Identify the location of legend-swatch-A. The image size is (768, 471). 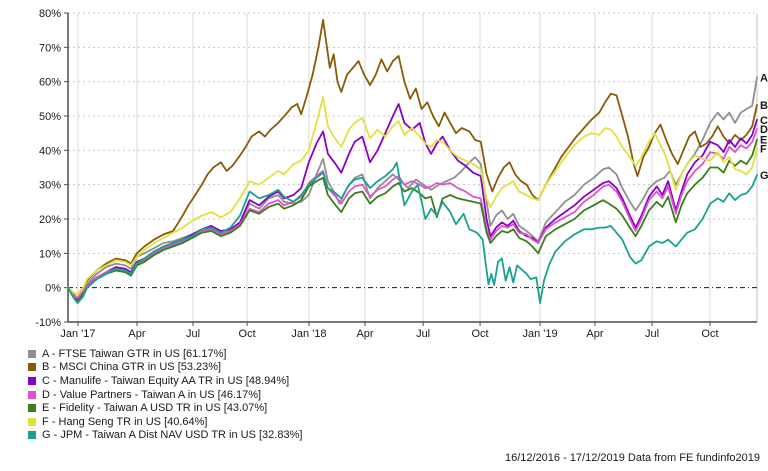
(32, 353).